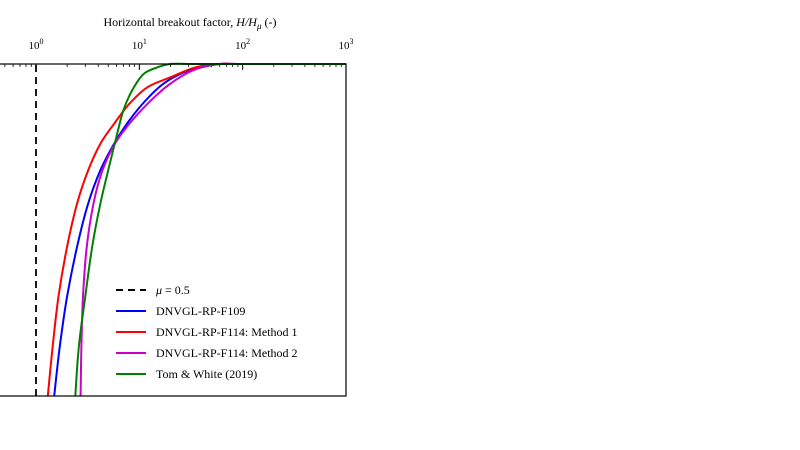  Describe the element at coordinates (242, 44) in the screenshot. I see `x-tick-label: 10²` at that location.